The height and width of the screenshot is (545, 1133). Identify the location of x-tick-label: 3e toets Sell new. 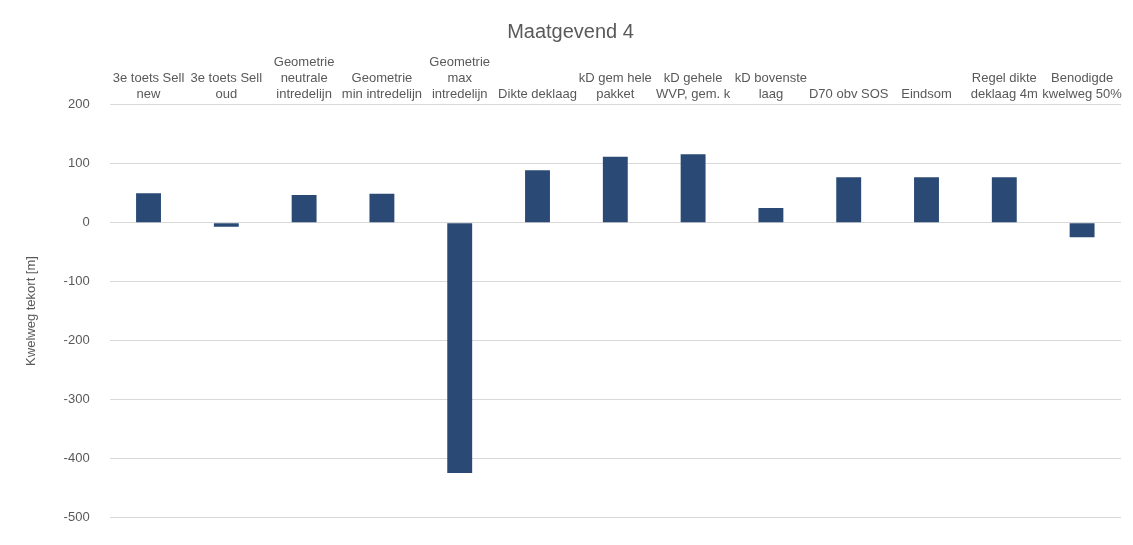
(148, 85).